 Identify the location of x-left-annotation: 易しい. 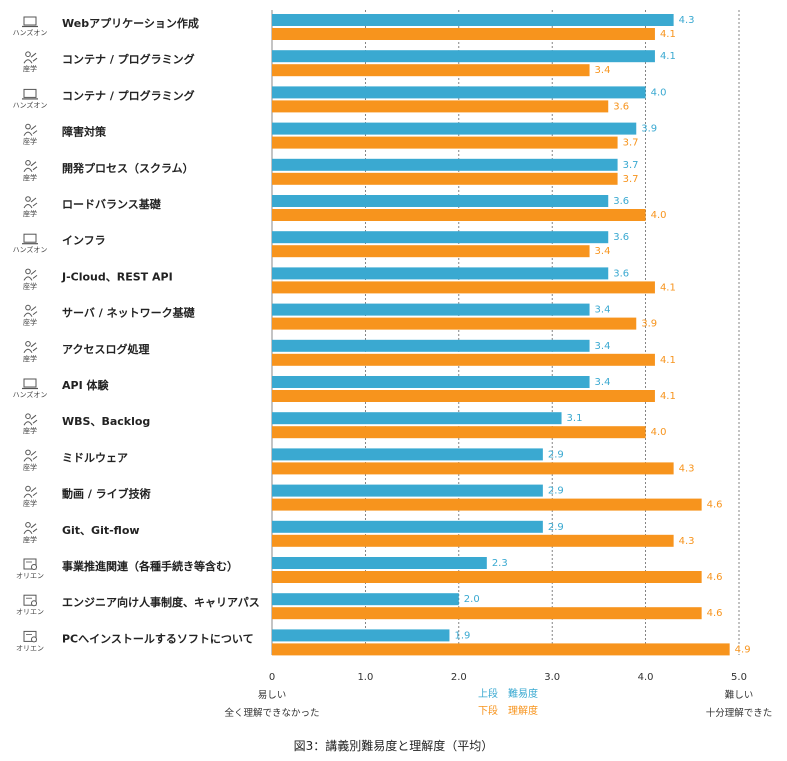
(272, 695).